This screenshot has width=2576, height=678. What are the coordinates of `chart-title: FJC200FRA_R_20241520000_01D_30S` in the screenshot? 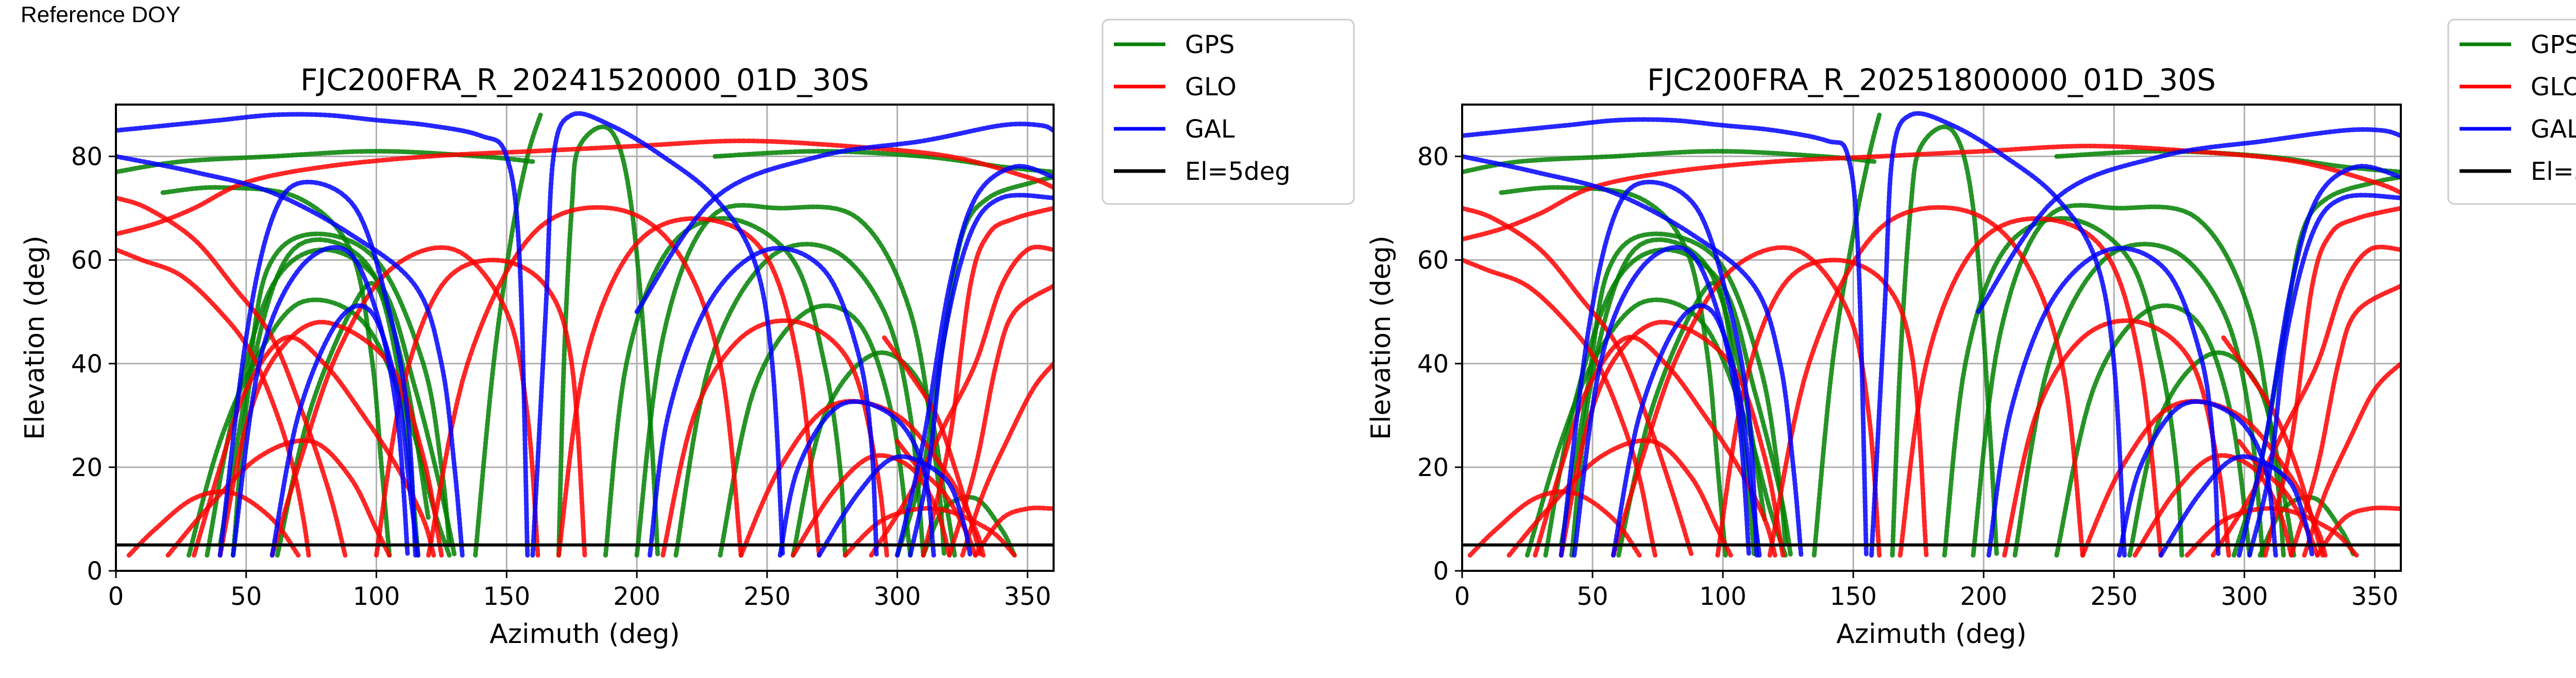 It's located at (584, 79).